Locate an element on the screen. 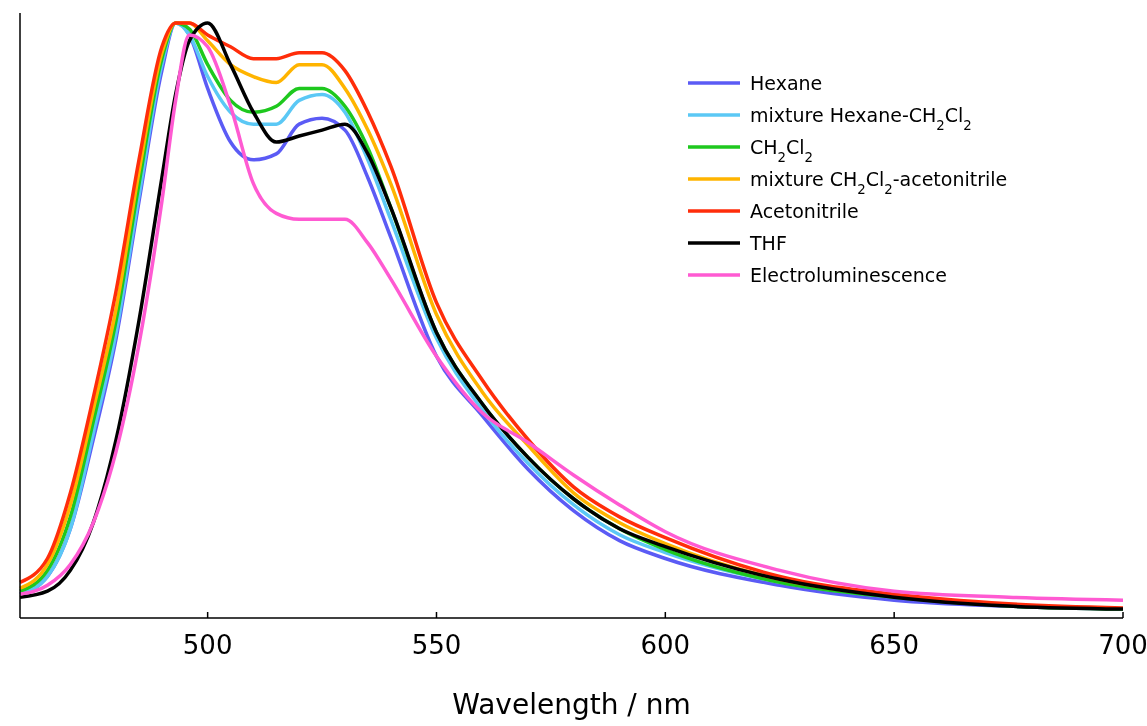  x-axis-title: Wavelength / nm is located at coordinates (571, 704).